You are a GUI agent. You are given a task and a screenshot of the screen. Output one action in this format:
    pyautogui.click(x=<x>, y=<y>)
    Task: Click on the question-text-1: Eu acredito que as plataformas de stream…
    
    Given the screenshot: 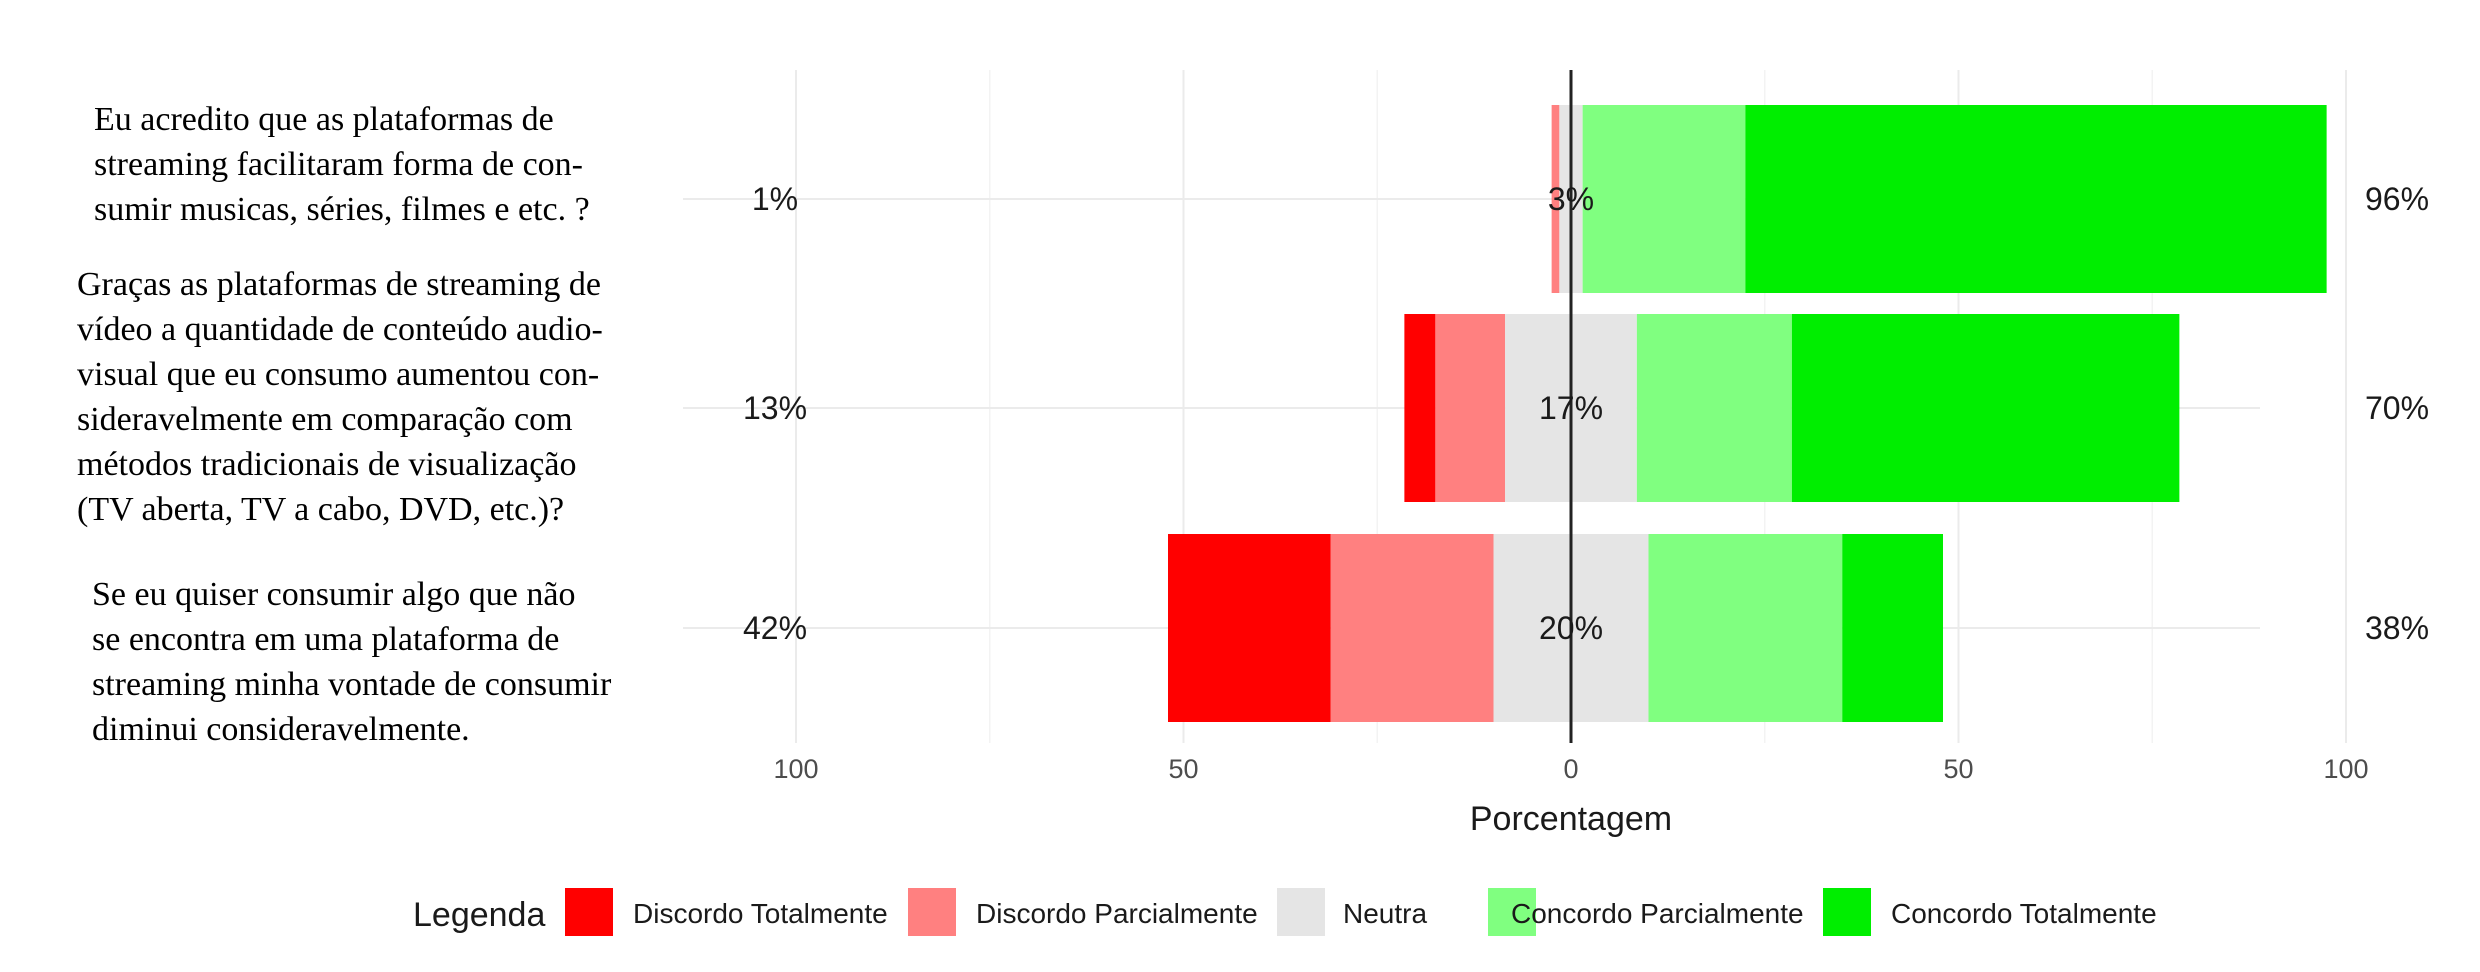 What is the action you would take?
    pyautogui.click(x=342, y=164)
    